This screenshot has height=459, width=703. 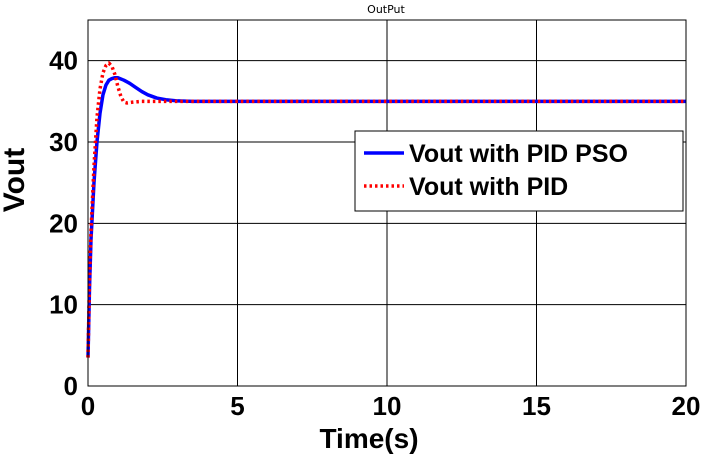 I want to click on y-axis-label: Vout, so click(x=15, y=180).